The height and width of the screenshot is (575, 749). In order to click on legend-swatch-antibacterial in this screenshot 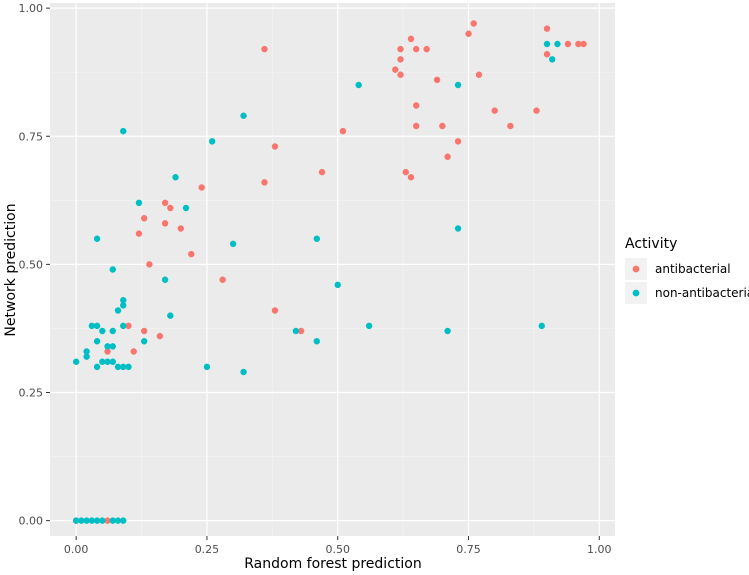, I will do `click(636, 269)`.